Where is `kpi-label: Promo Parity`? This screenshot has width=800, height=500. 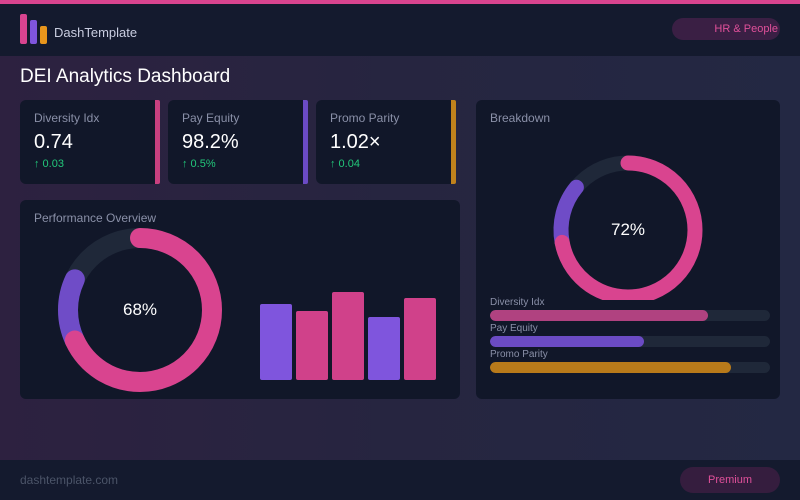
kpi-label: Promo Parity is located at coordinates (365, 118).